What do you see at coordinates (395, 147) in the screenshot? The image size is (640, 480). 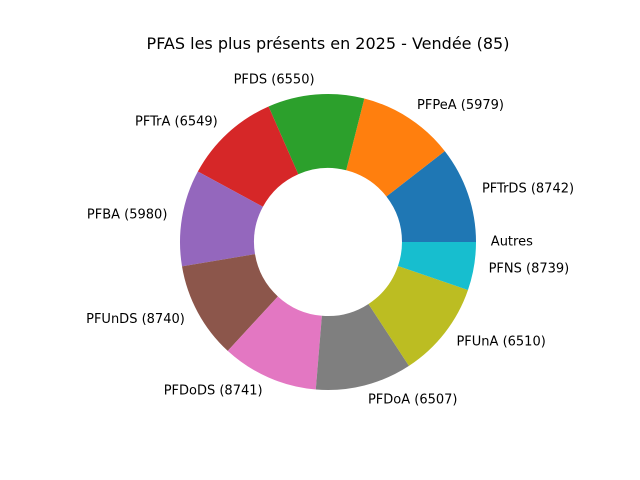 I see `slice-pfpea` at bounding box center [395, 147].